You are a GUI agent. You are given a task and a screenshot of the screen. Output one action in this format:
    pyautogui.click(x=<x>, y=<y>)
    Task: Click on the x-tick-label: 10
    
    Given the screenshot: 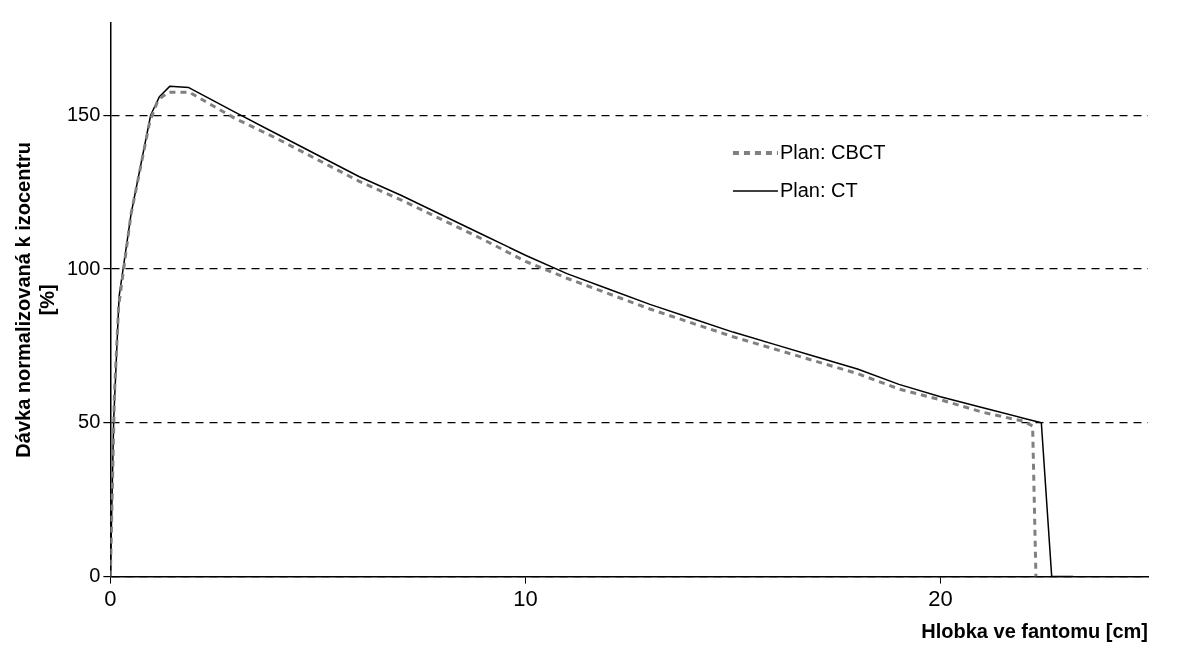 What is the action you would take?
    pyautogui.click(x=525, y=598)
    